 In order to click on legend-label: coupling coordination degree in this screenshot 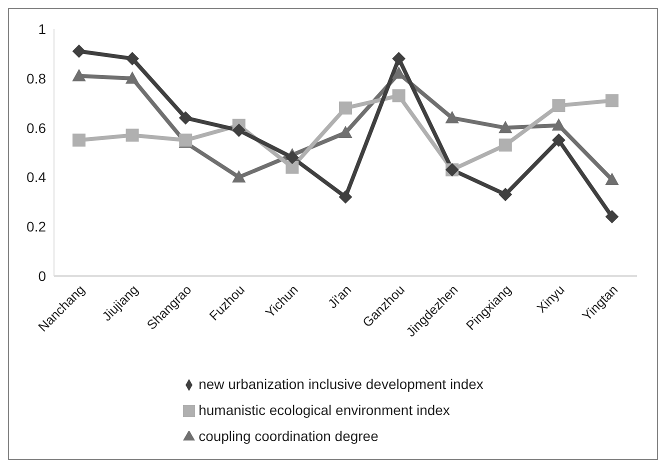, I will do `click(288, 436)`.